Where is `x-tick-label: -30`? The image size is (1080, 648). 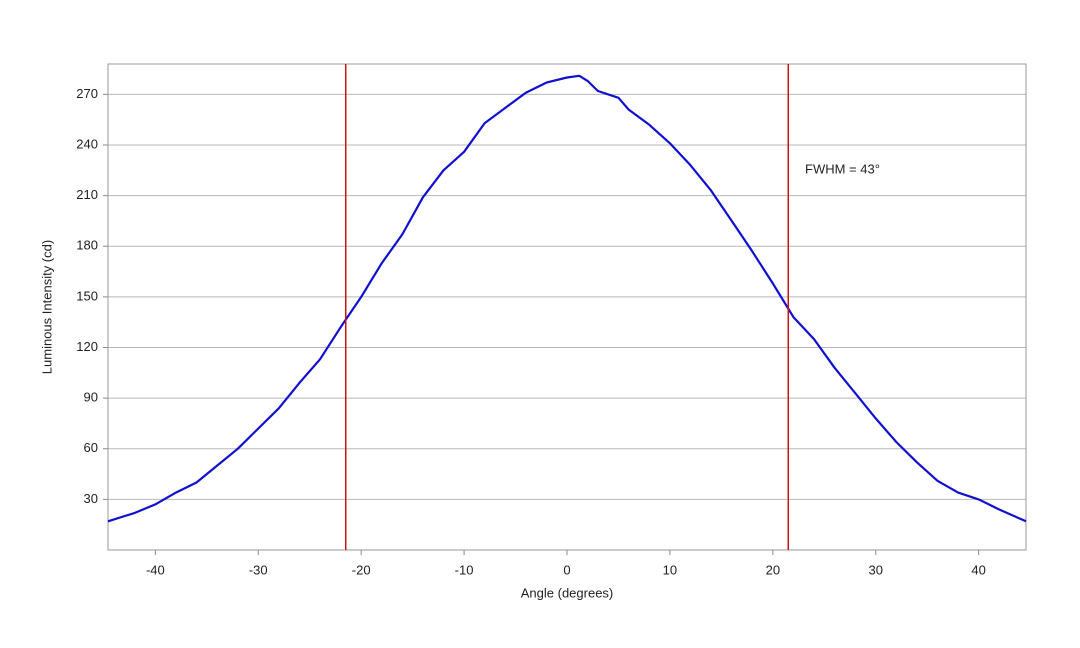
x-tick-label: -30 is located at coordinates (258, 569).